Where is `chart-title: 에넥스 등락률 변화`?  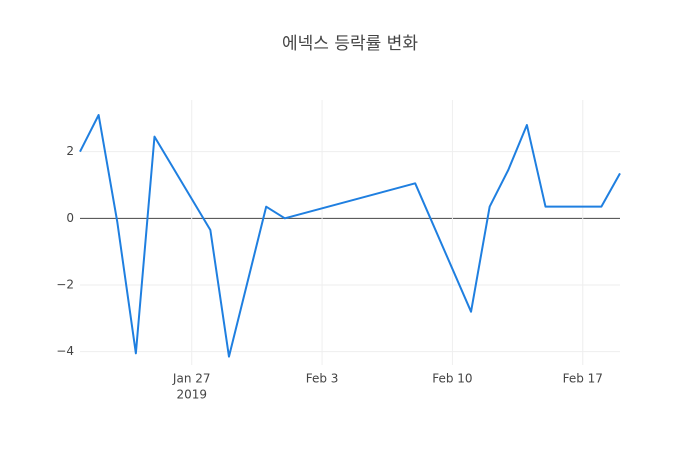
chart-title: 에넥스 등락률 변화 is located at coordinates (350, 44).